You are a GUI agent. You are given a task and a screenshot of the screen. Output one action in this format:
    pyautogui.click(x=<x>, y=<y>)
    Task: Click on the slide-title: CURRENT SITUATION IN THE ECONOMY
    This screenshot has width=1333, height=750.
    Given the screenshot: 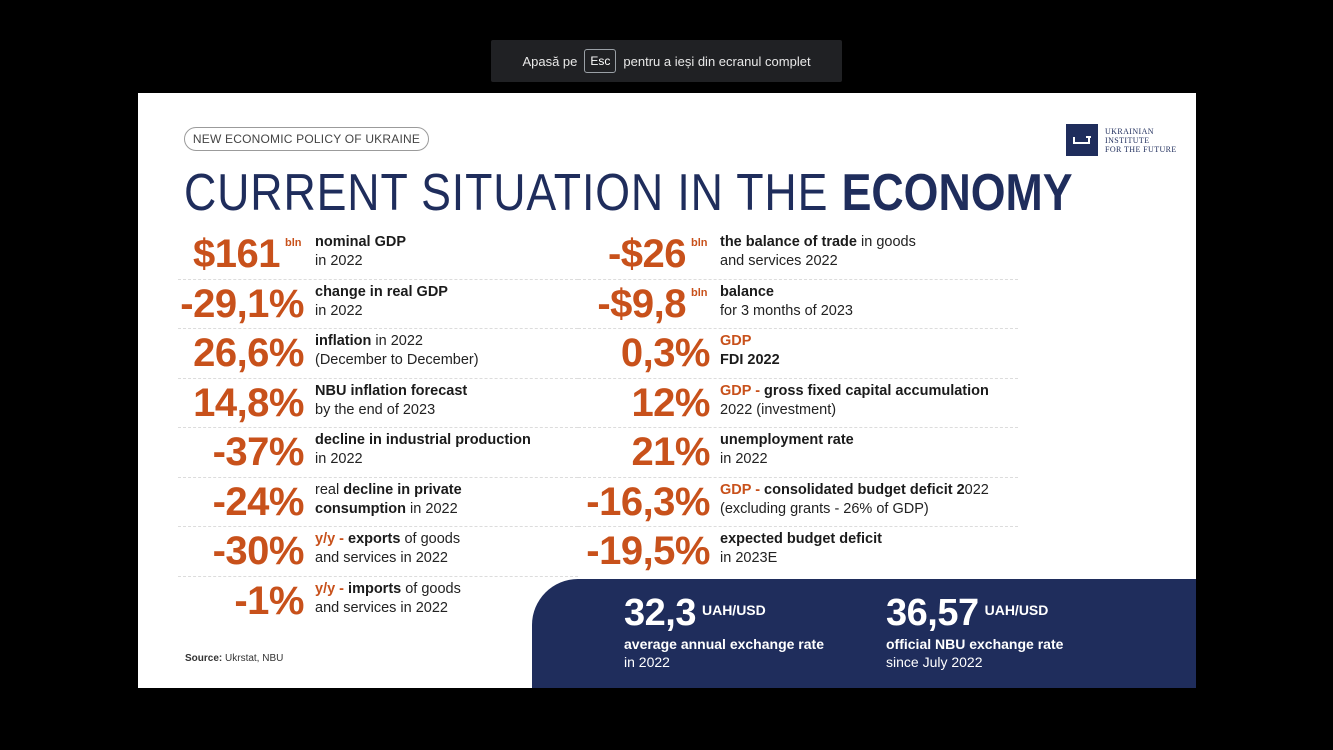 What is the action you would take?
    pyautogui.click(x=628, y=193)
    